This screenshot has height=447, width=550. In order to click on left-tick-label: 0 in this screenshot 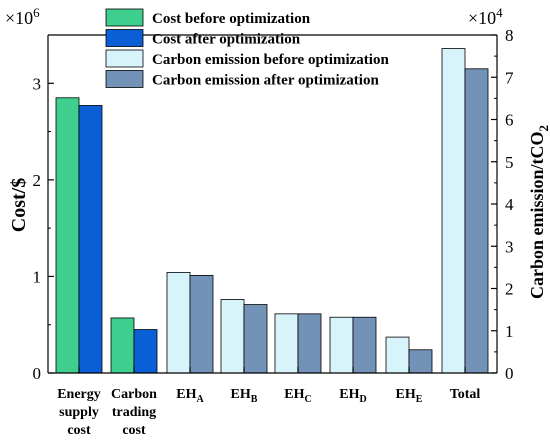, I will do `click(37, 373)`.